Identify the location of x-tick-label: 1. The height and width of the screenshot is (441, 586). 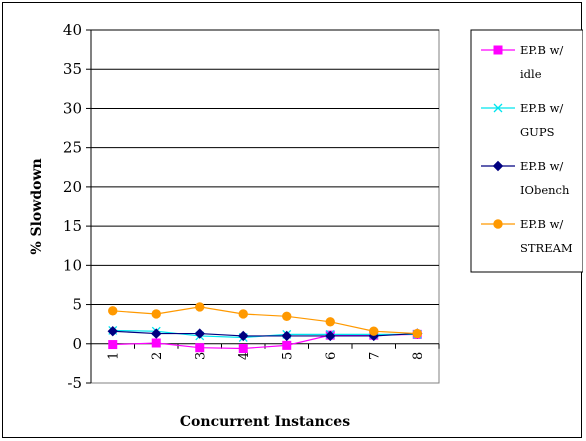
(114, 356).